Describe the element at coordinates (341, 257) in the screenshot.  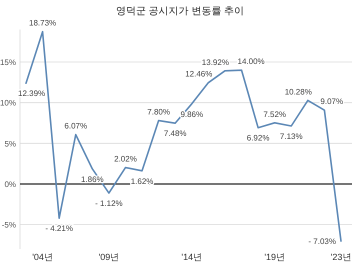
I see `x-tick-label: '23년` at that location.